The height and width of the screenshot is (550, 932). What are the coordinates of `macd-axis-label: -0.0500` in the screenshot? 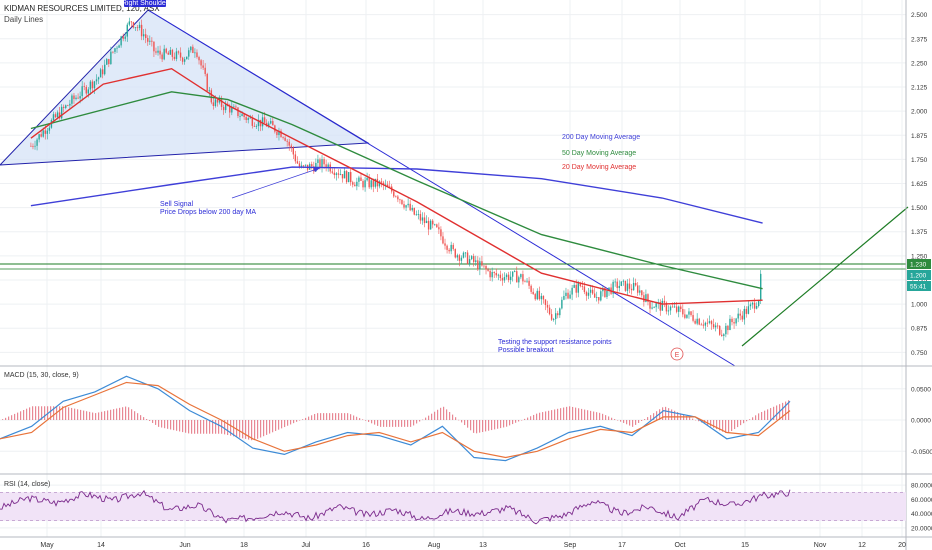 It's located at (921, 452).